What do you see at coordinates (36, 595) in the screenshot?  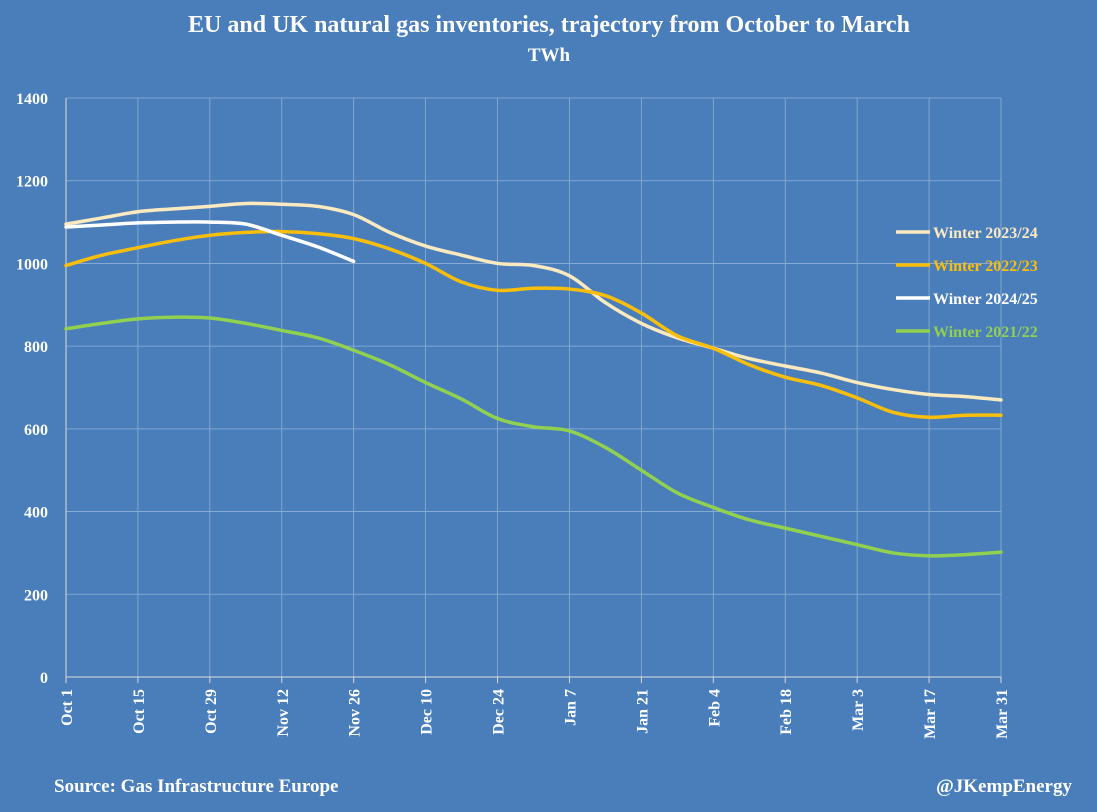 I see `y-tick-label: 200` at bounding box center [36, 595].